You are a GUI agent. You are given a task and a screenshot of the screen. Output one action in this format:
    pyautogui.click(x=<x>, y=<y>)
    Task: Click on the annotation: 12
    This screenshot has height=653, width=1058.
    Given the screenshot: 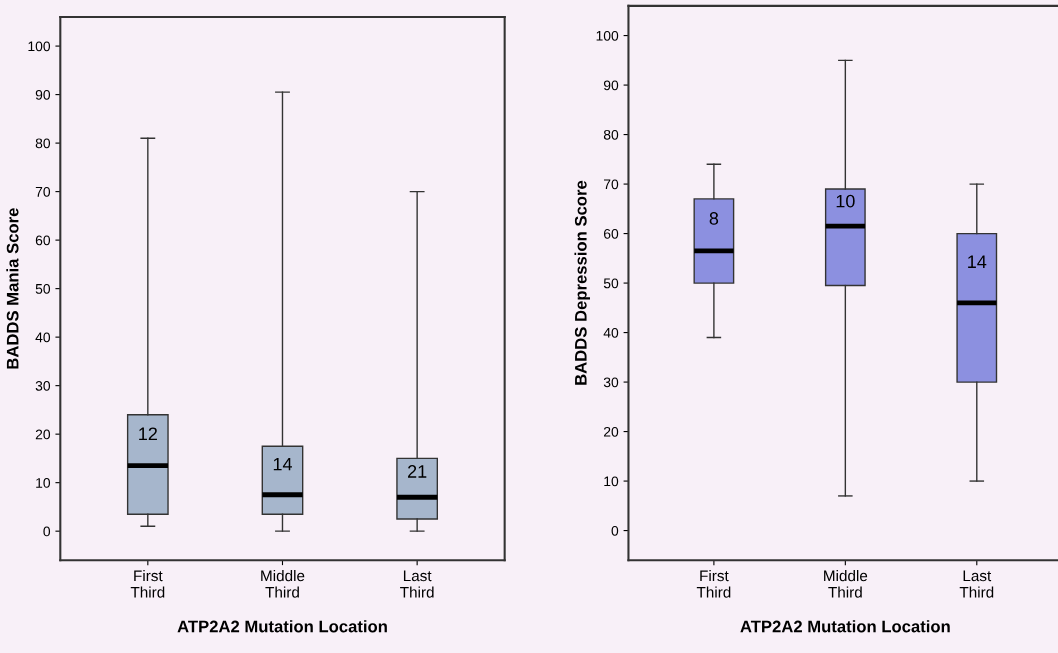 What is the action you would take?
    pyautogui.click(x=148, y=434)
    